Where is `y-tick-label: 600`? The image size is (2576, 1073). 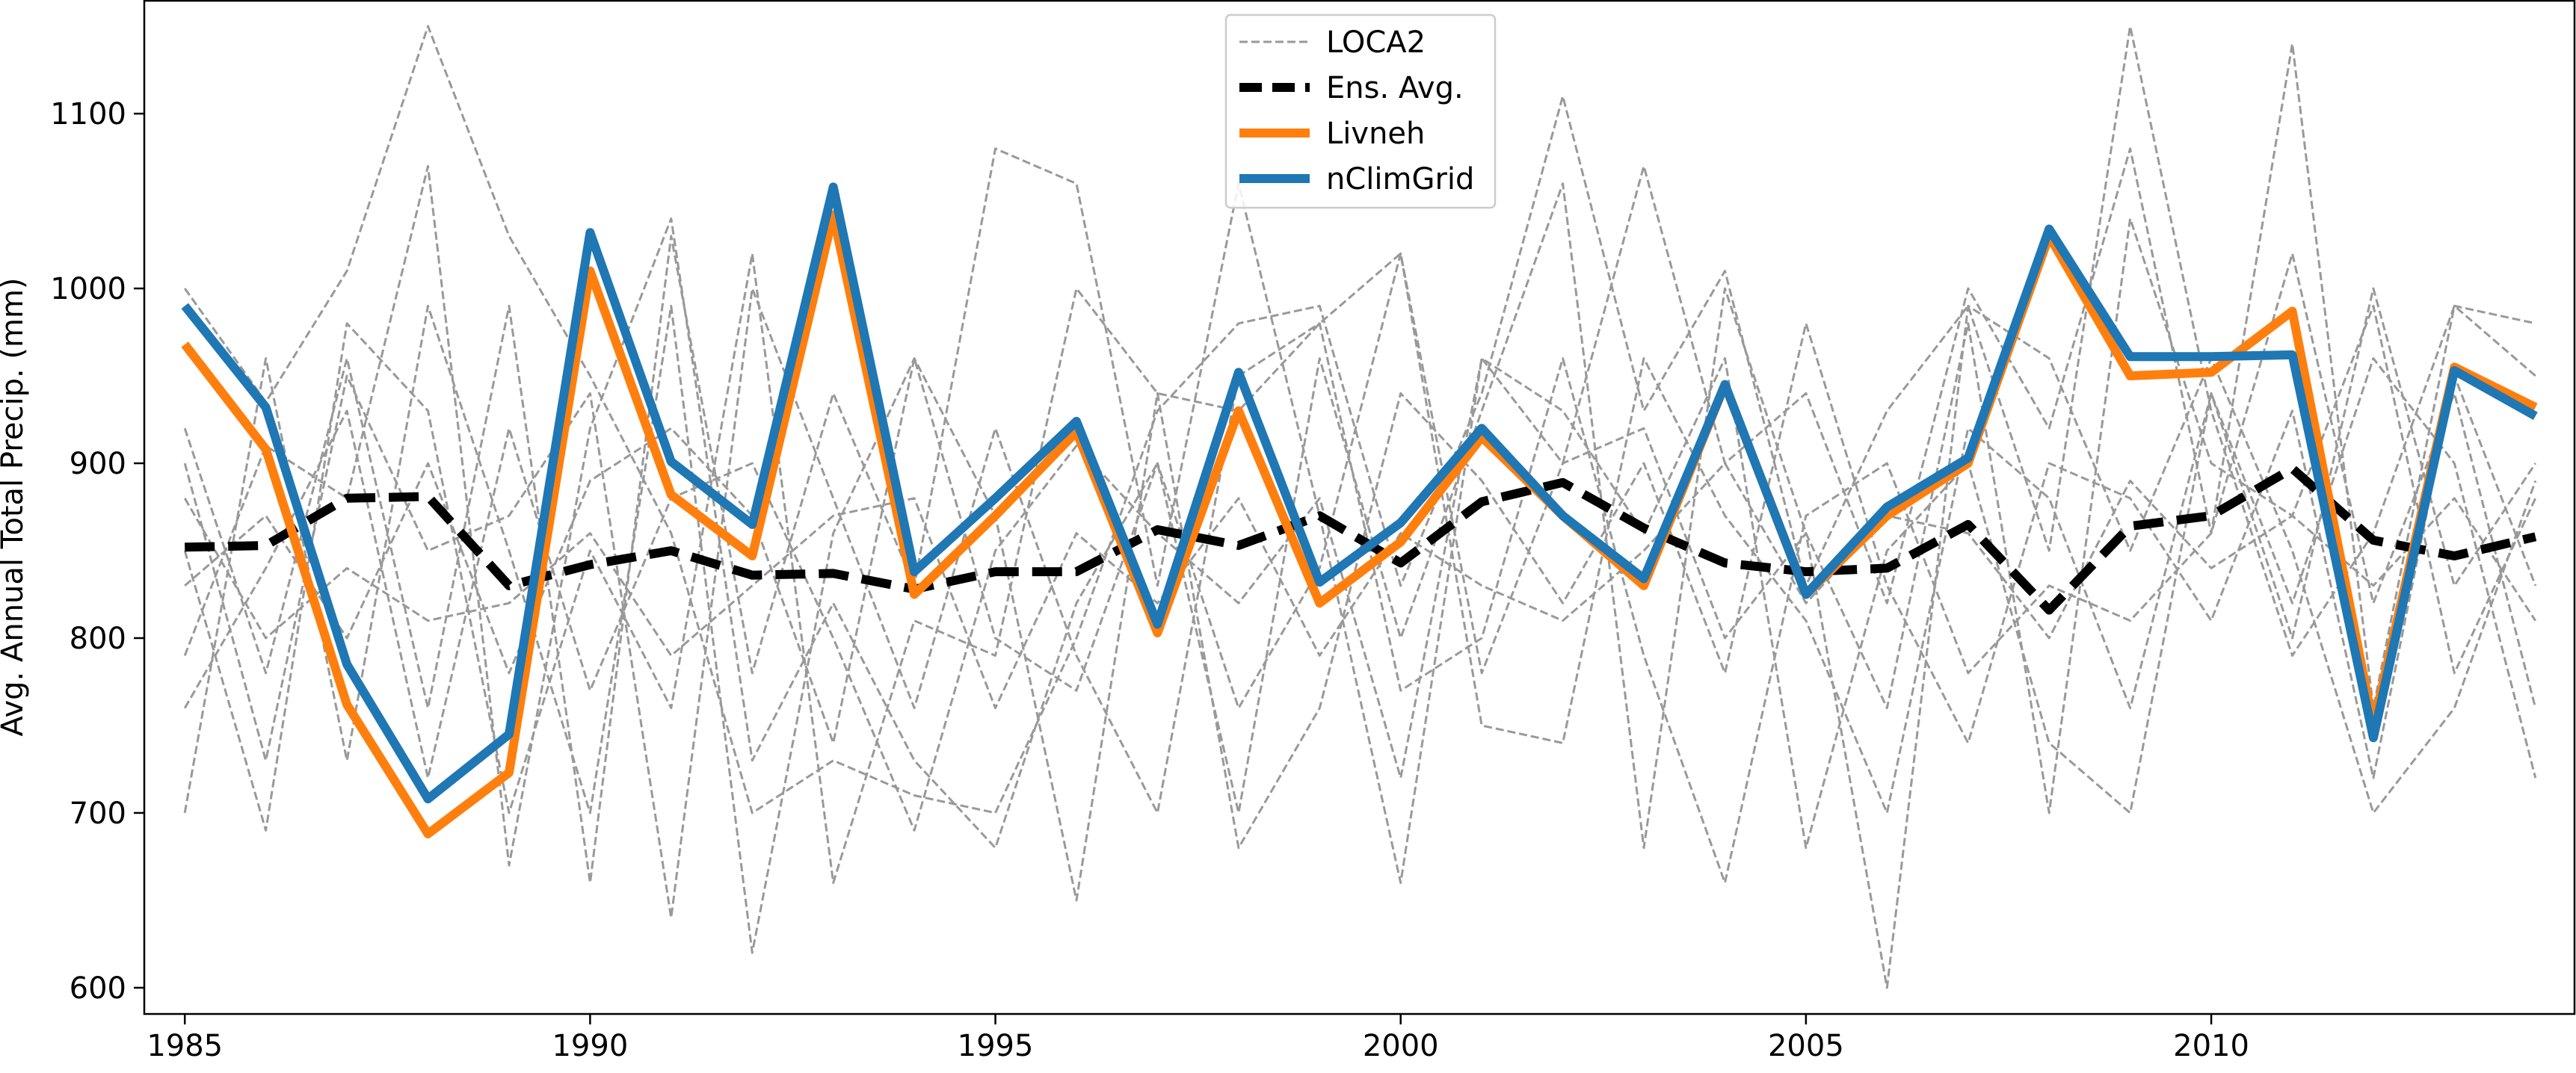
y-tick-label: 600 is located at coordinates (98, 989).